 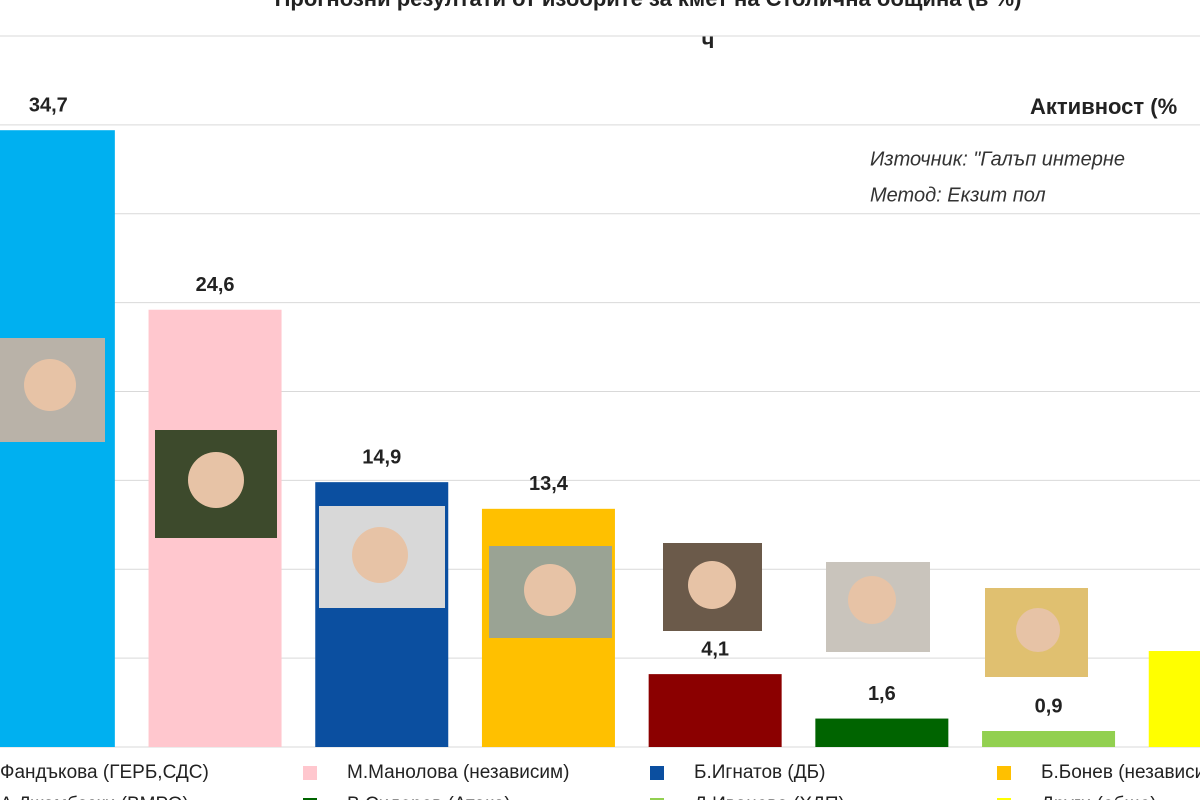 What do you see at coordinates (759, 772) in the screenshot?
I see `legend-label: Б.Игнатов (ДБ)` at bounding box center [759, 772].